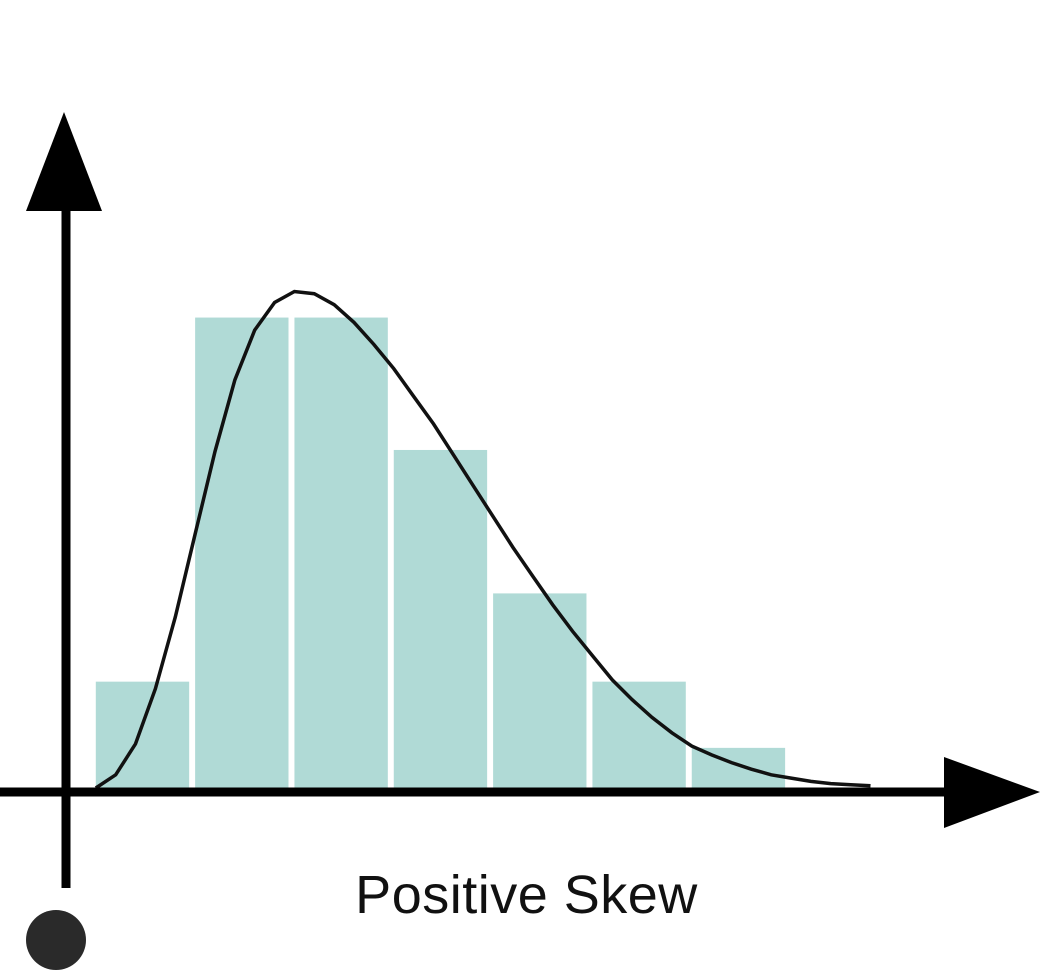 Image resolution: width=1053 pixels, height=970 pixels. I want to click on chart-title: Positive Skew, so click(526, 895).